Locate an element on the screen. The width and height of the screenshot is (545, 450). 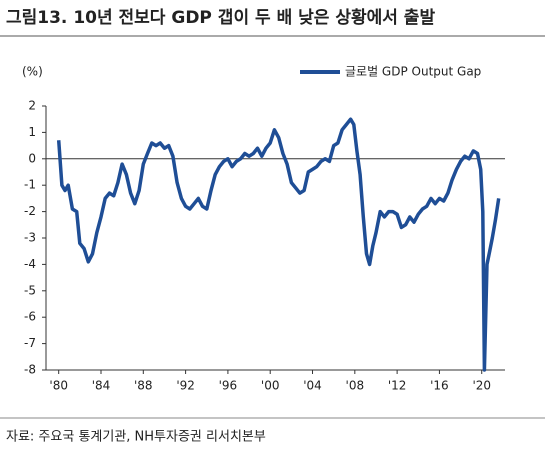
y-tick-label: 2 is located at coordinates (32, 106).